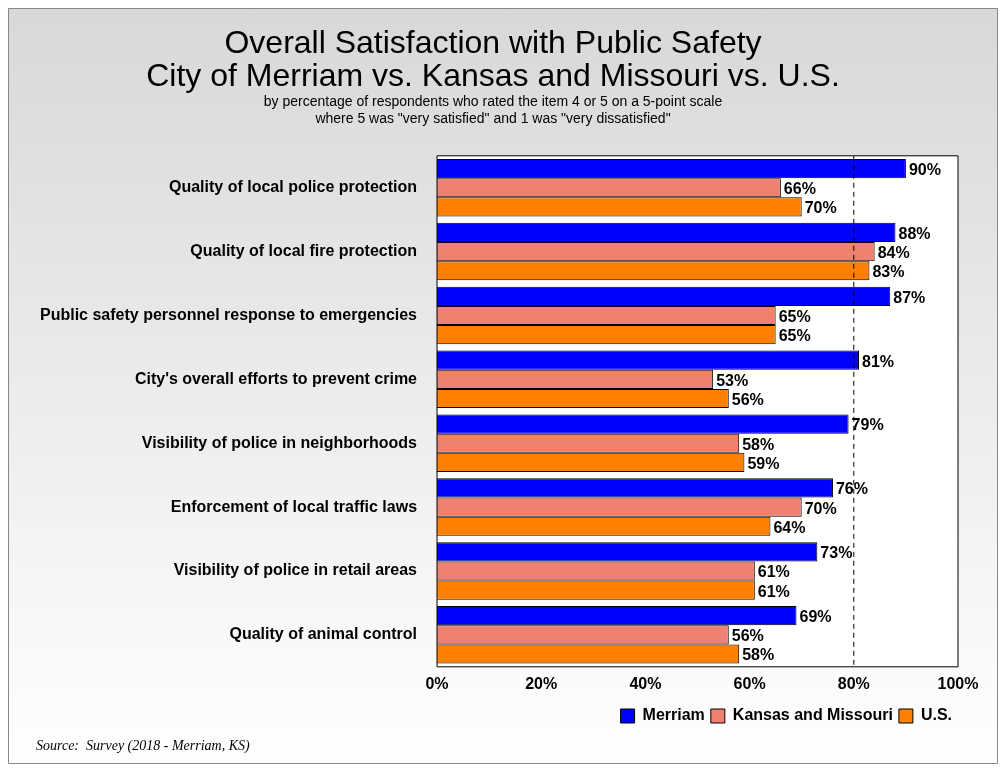 The width and height of the screenshot is (1006, 772). What do you see at coordinates (851, 489) in the screenshot?
I see `data-label: 76%` at bounding box center [851, 489].